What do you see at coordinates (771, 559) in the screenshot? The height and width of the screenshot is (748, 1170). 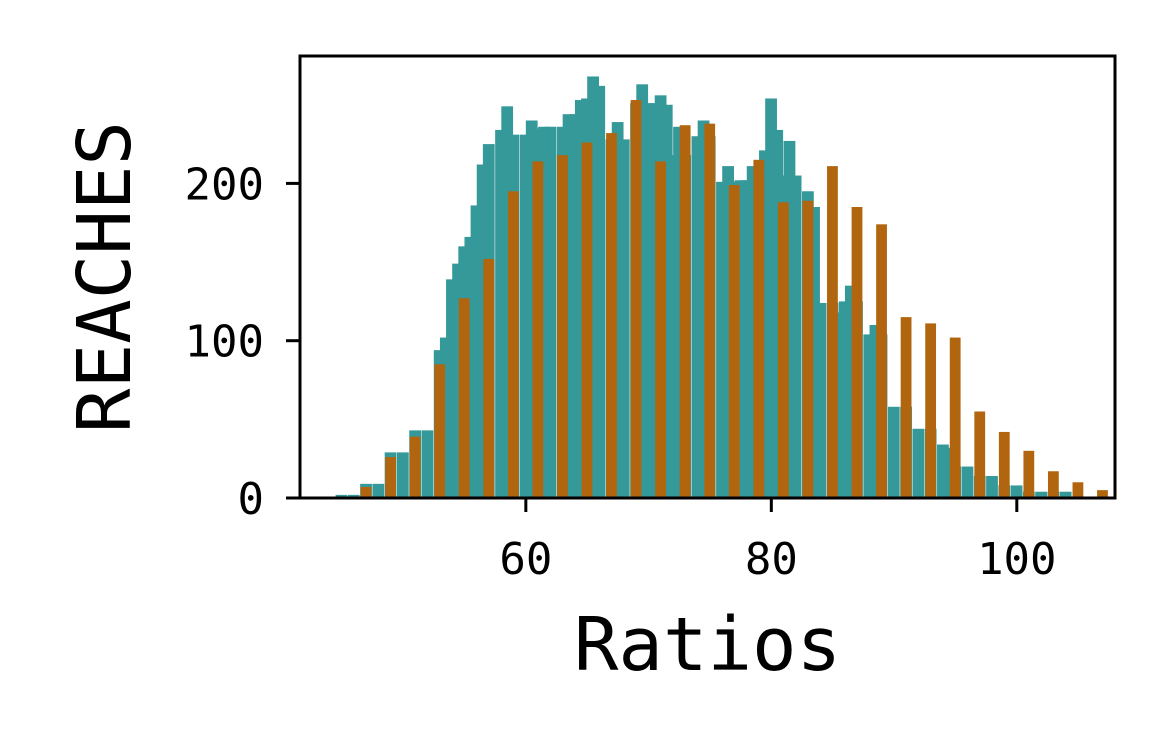 I see `x-tick-label-1: 80` at bounding box center [771, 559].